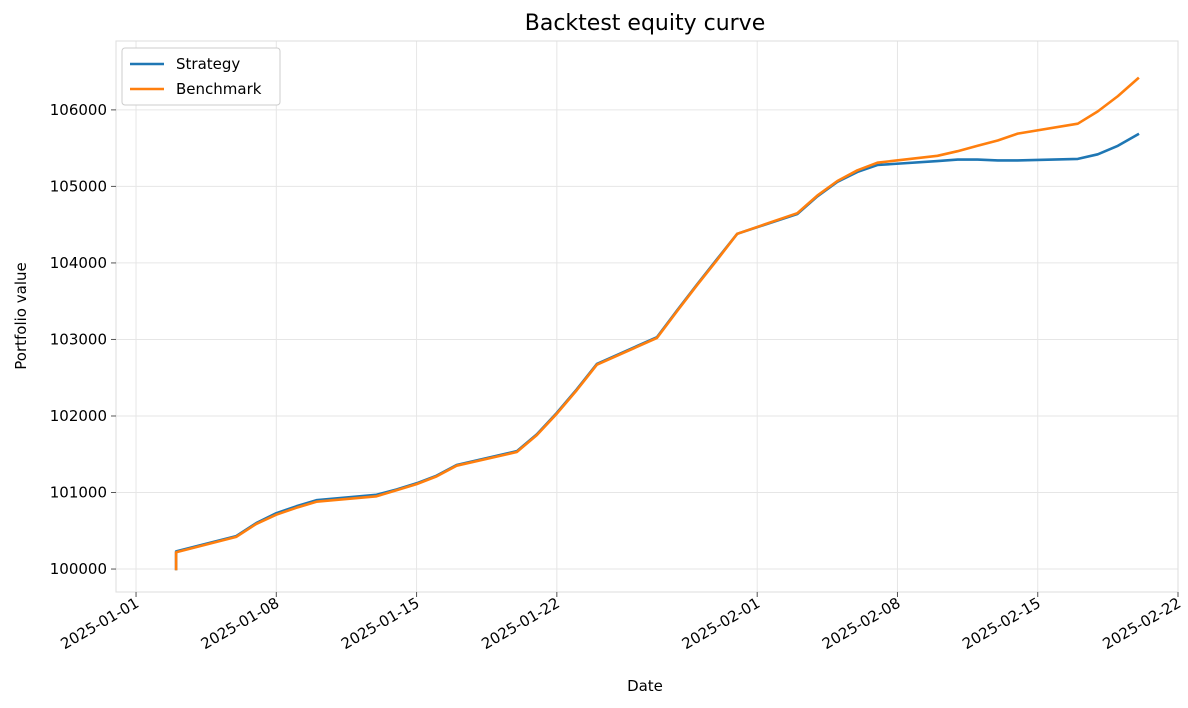 This screenshot has width=1188, height=708. I want to click on x-tick-label: 2025-01-15, so click(380, 623).